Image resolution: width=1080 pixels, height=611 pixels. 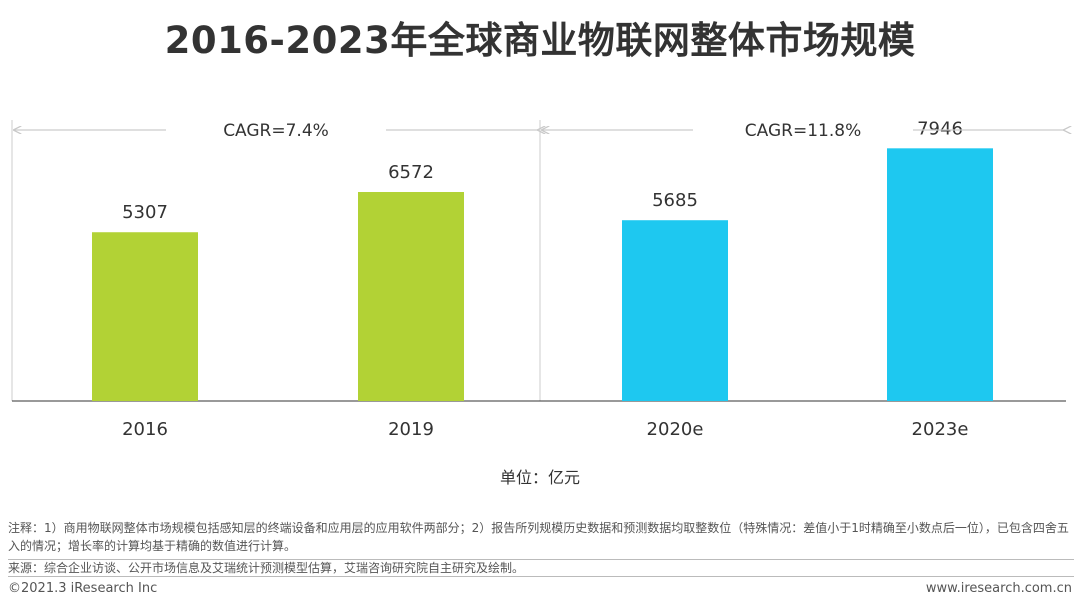 What do you see at coordinates (675, 429) in the screenshot?
I see `category-label-2020e: 2020e` at bounding box center [675, 429].